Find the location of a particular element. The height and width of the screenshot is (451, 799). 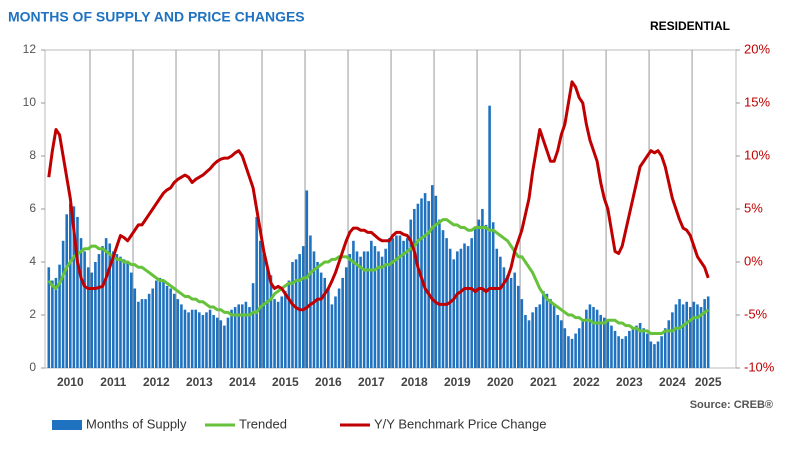

chart-subtitle: RESIDENTIAL is located at coordinates (690, 26).